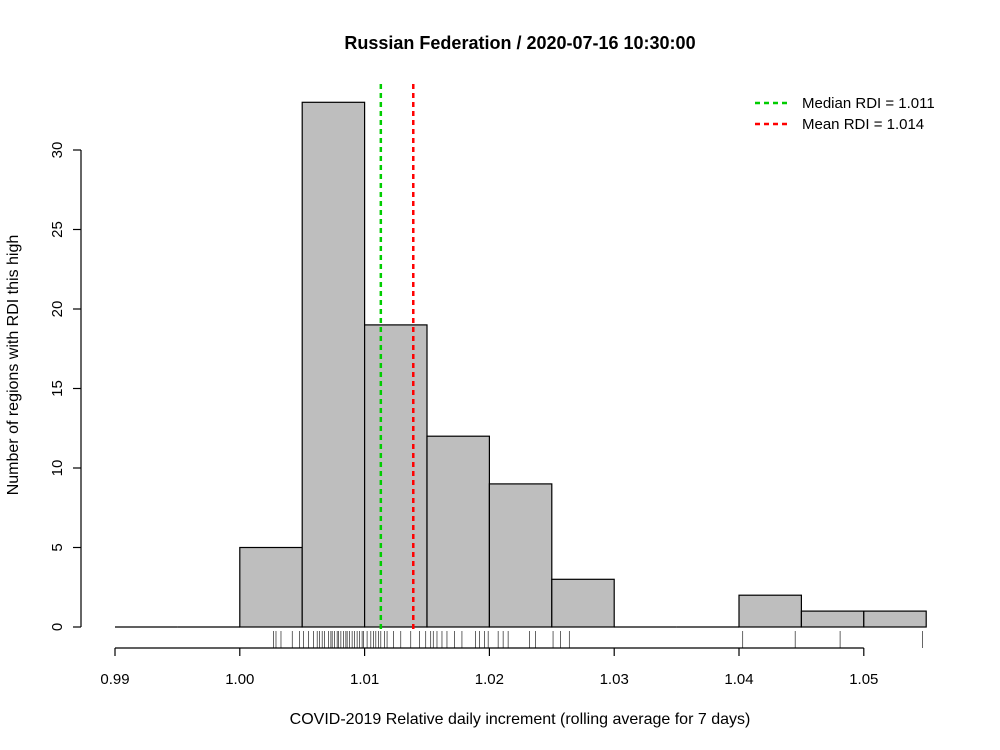  Describe the element at coordinates (13, 365) in the screenshot. I see `y-axis-label: Number of regions with RDI this high` at that location.